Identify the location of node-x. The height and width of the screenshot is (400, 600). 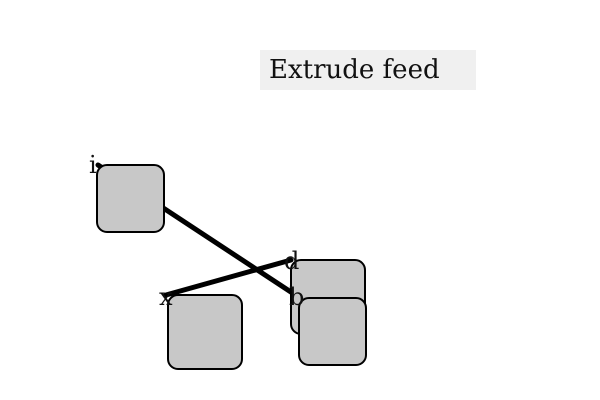
(205, 332).